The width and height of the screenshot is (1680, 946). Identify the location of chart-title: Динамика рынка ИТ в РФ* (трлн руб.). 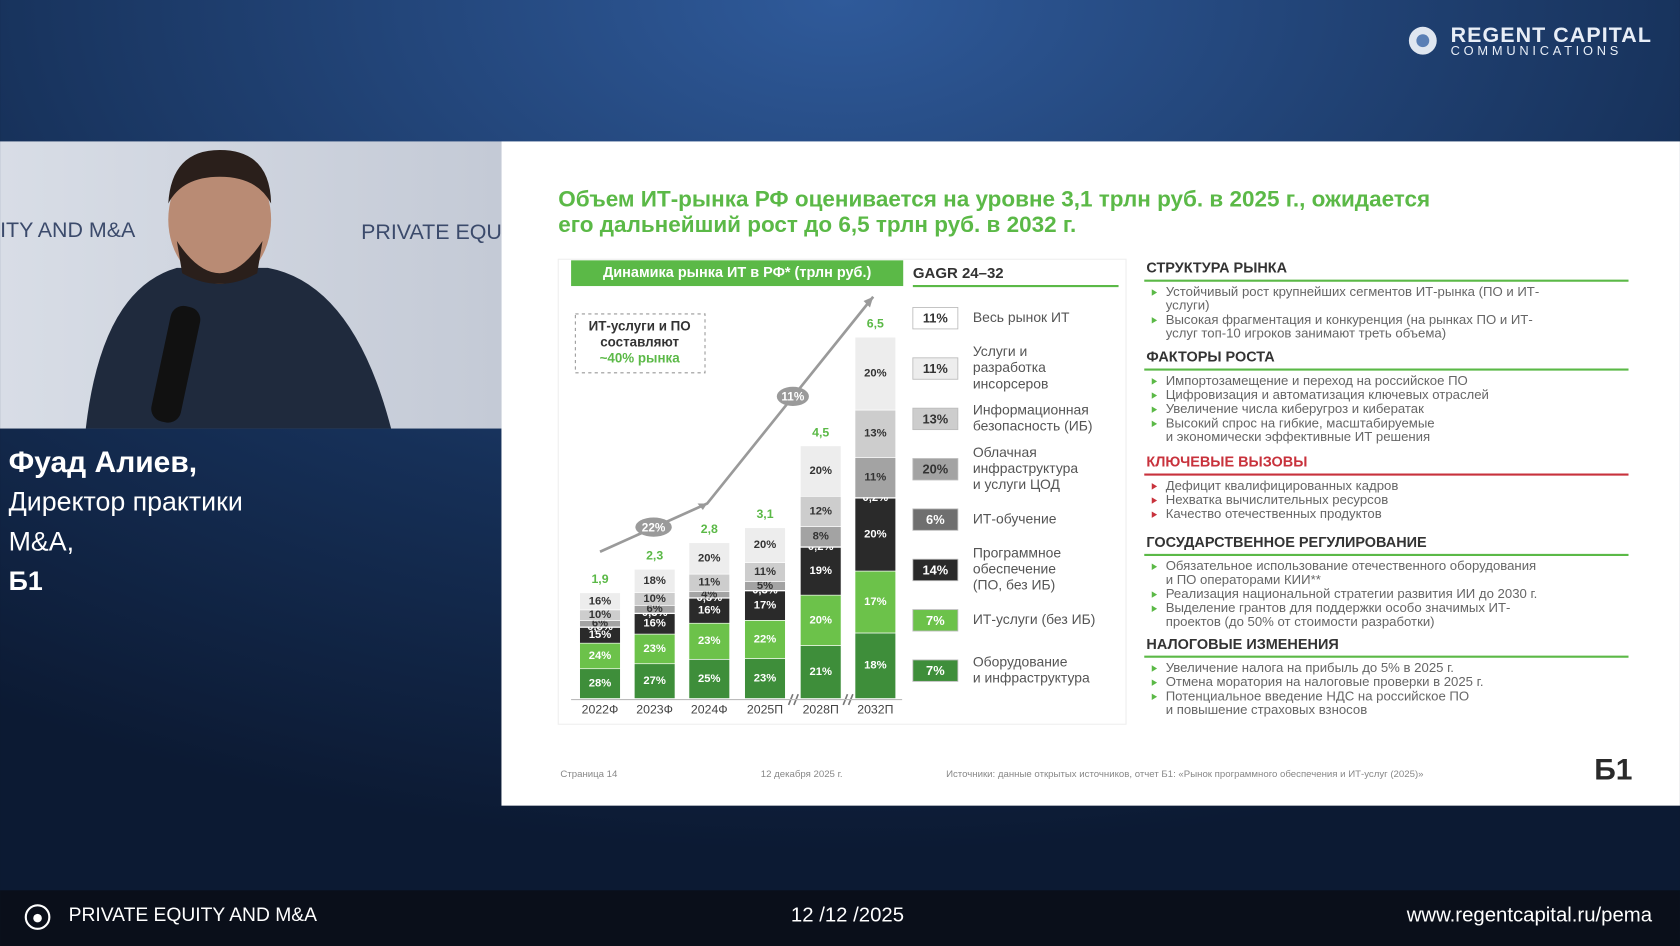
(737, 273).